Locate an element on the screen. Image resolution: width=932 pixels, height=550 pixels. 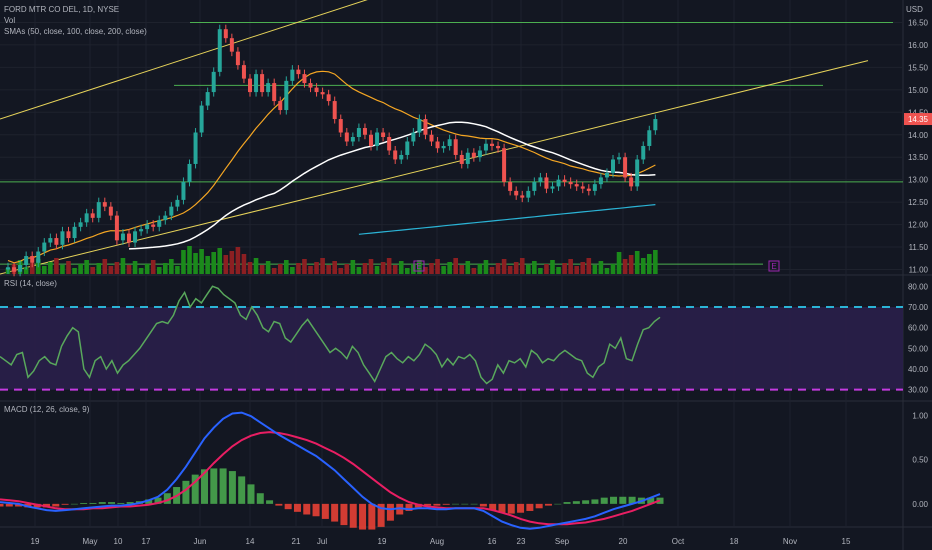
price-tick-label: 13.50 is located at coordinates (918, 157).